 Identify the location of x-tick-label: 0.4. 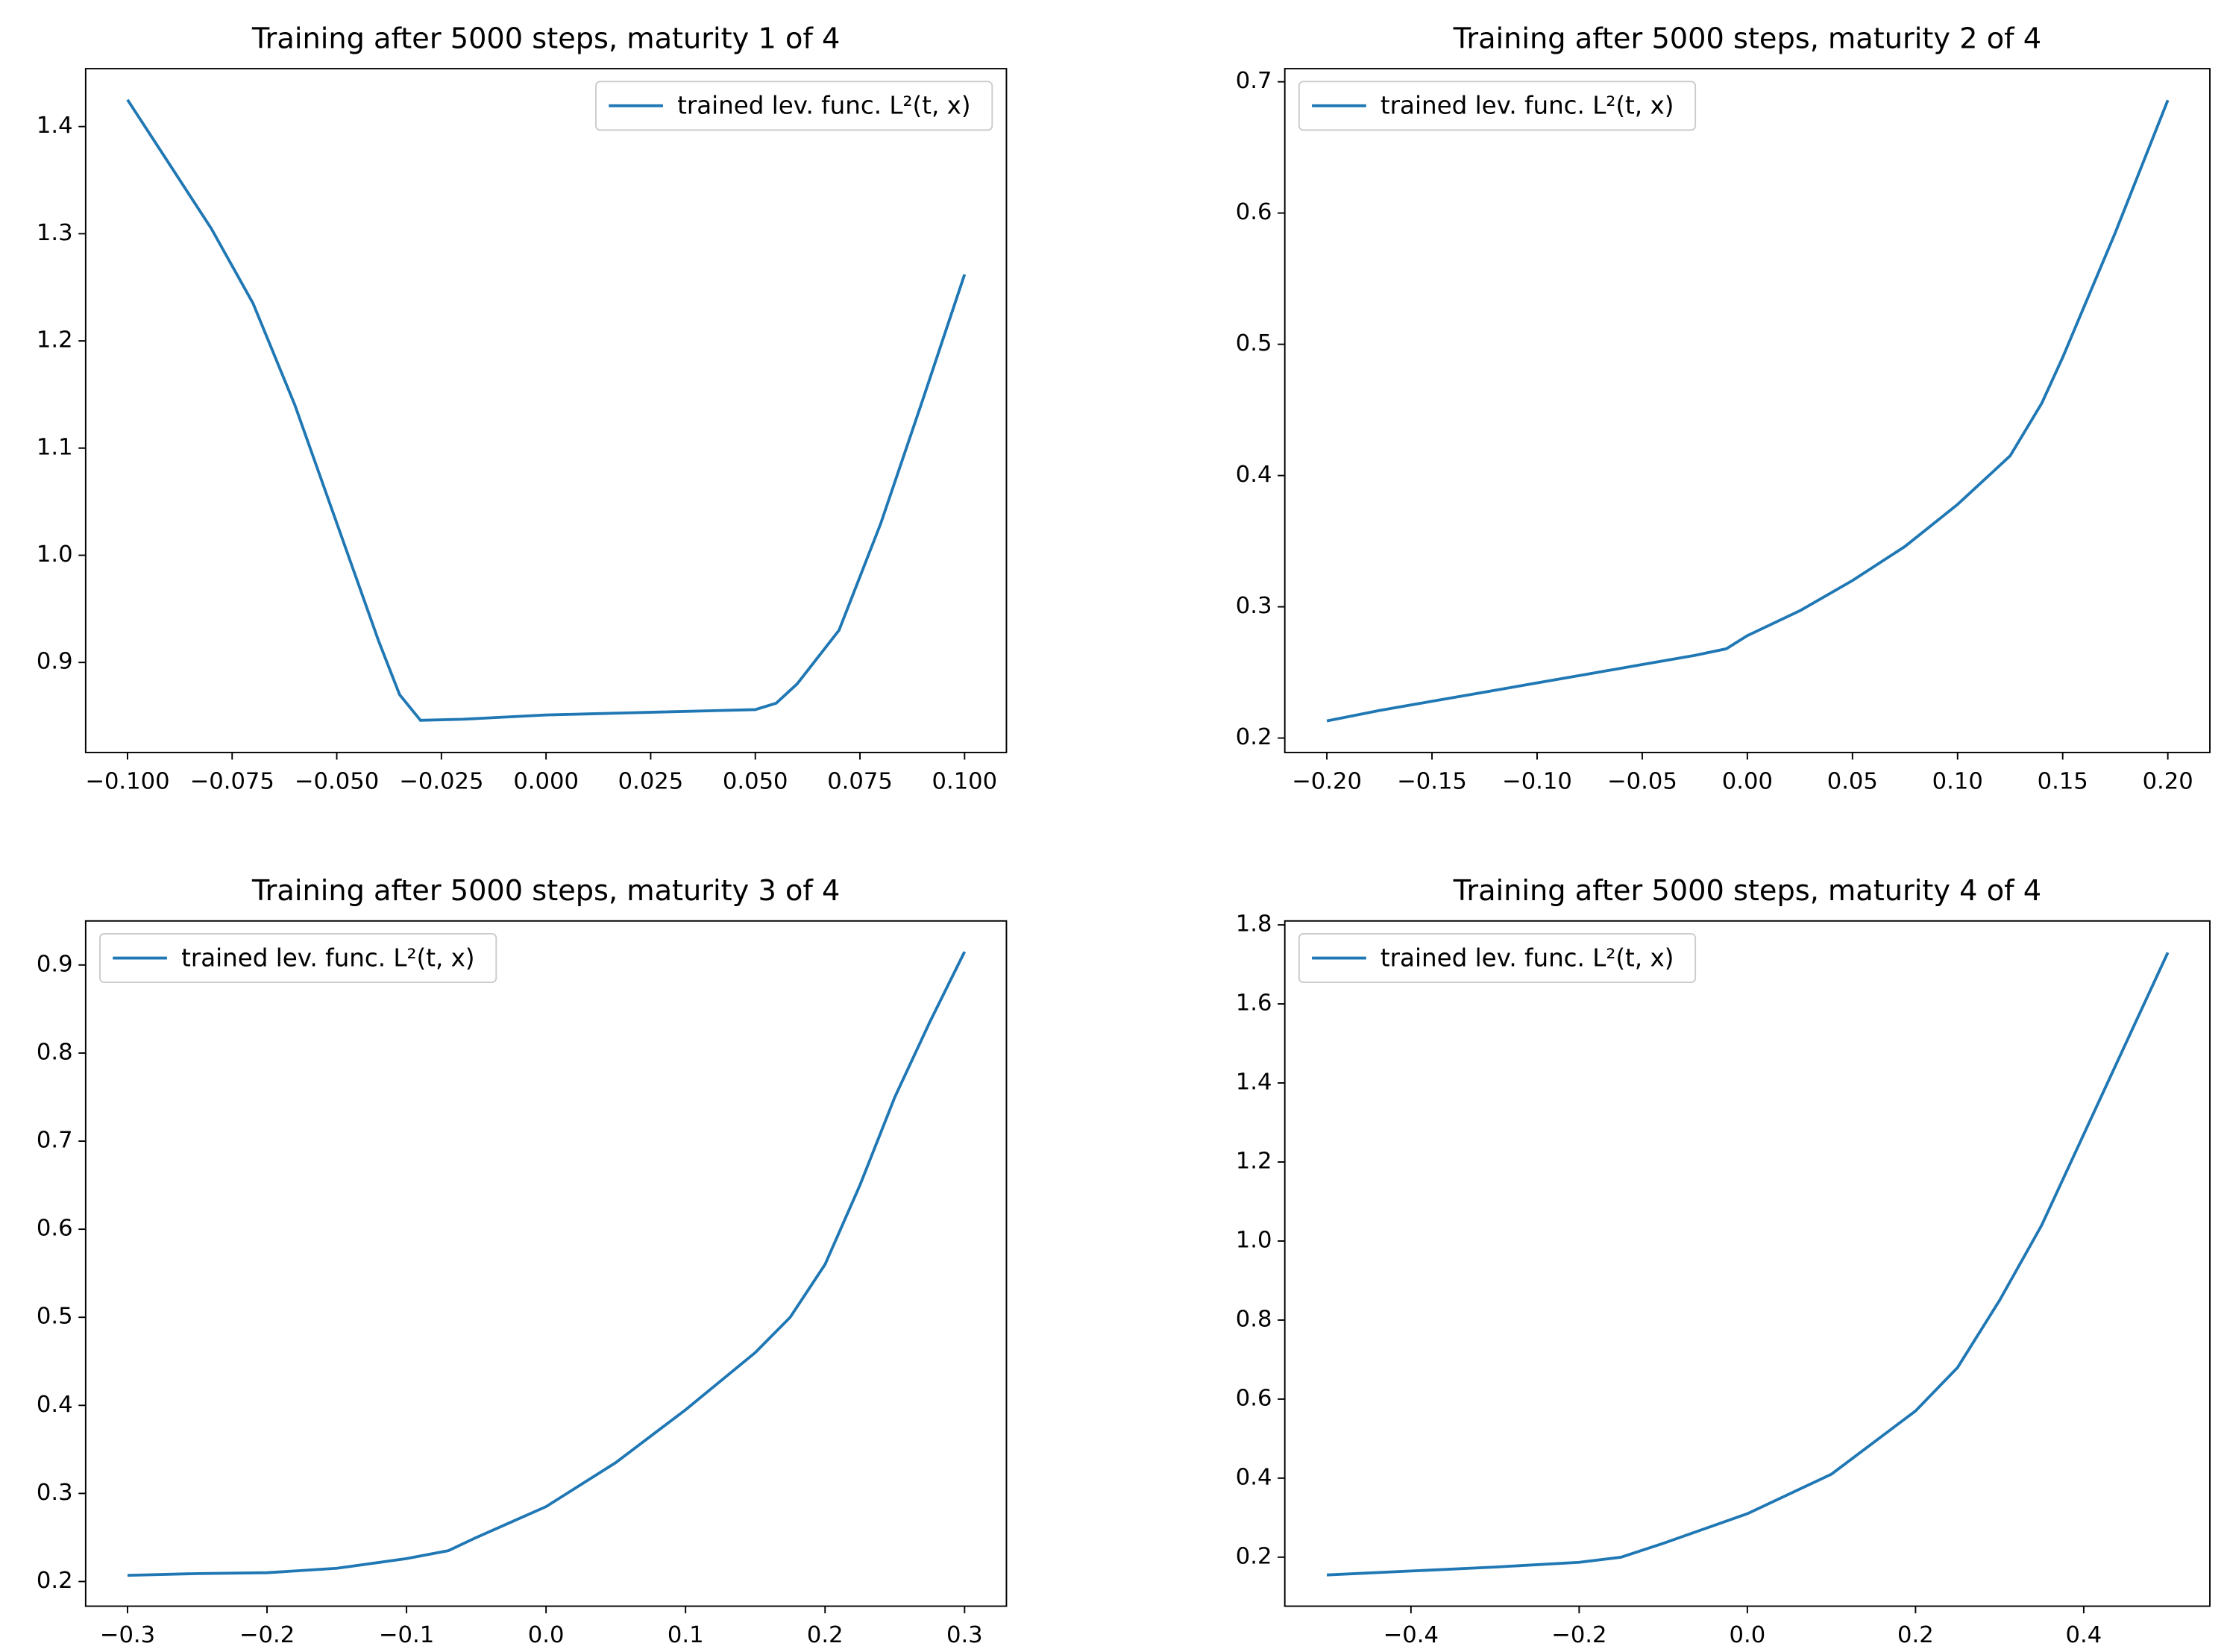
(2084, 1635).